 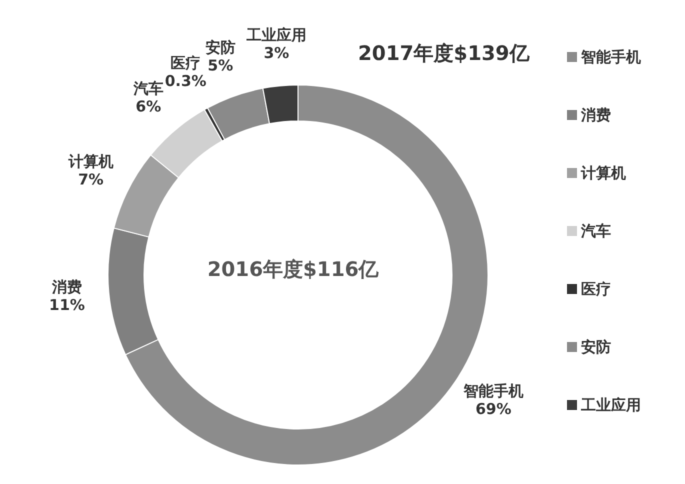 I want to click on slice-label: 智能手机, so click(x=493, y=391).